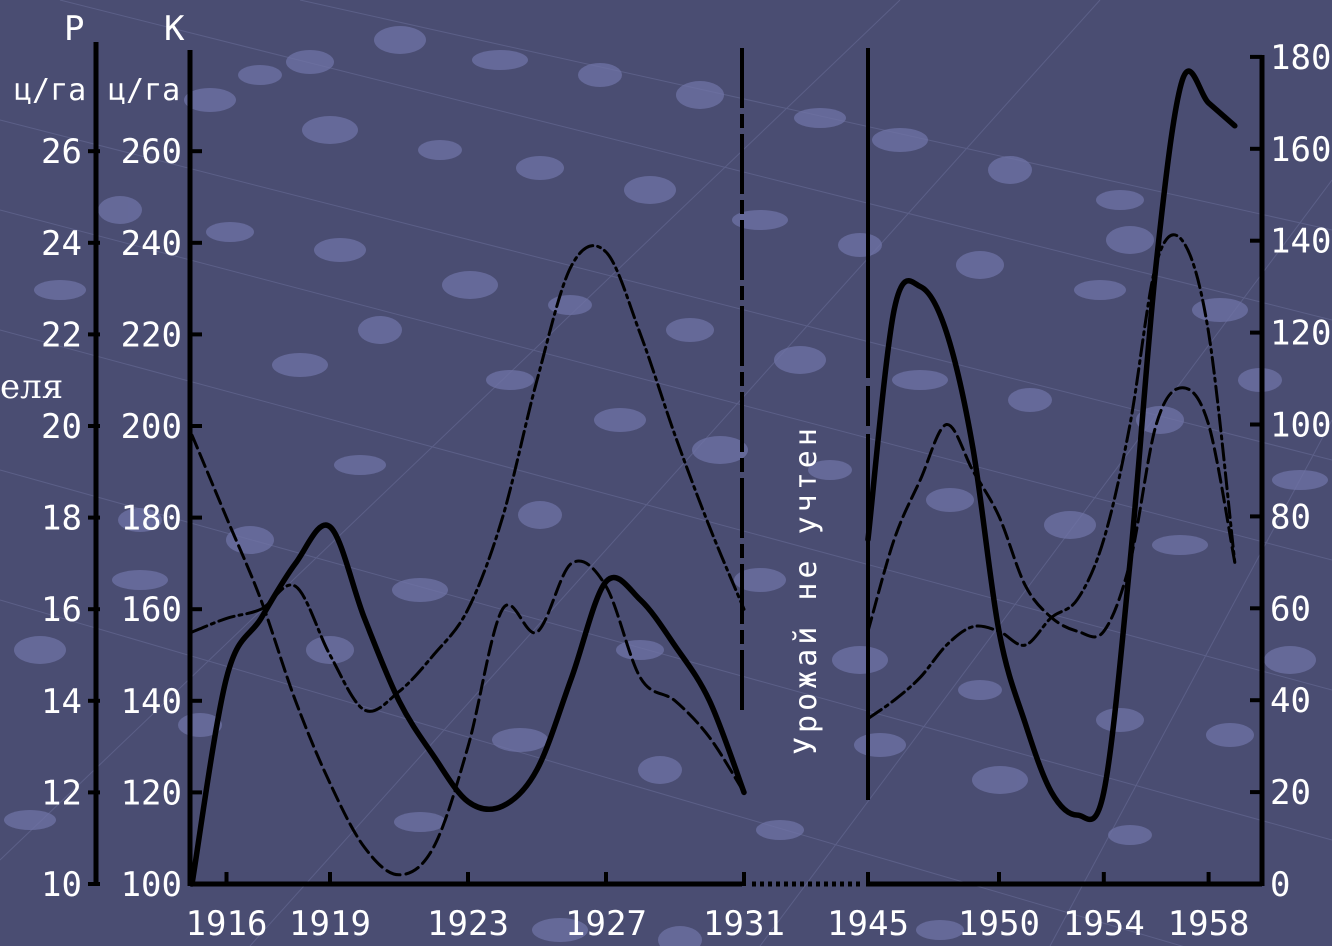 This screenshot has width=1332, height=946. What do you see at coordinates (61, 793) in the screenshot?
I see `p-axis-tick-label: 12` at bounding box center [61, 793].